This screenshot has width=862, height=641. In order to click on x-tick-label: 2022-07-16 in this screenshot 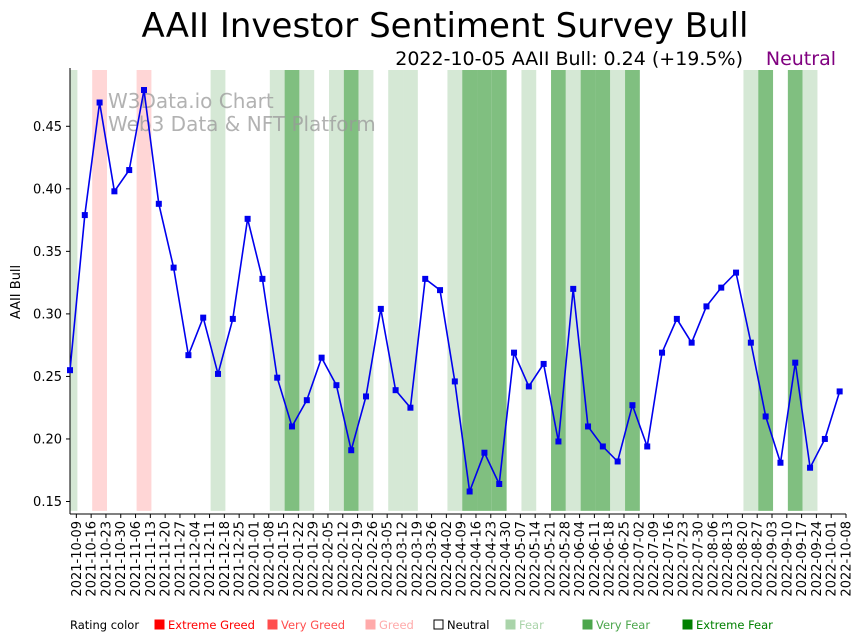, I will do `click(669, 559)`.